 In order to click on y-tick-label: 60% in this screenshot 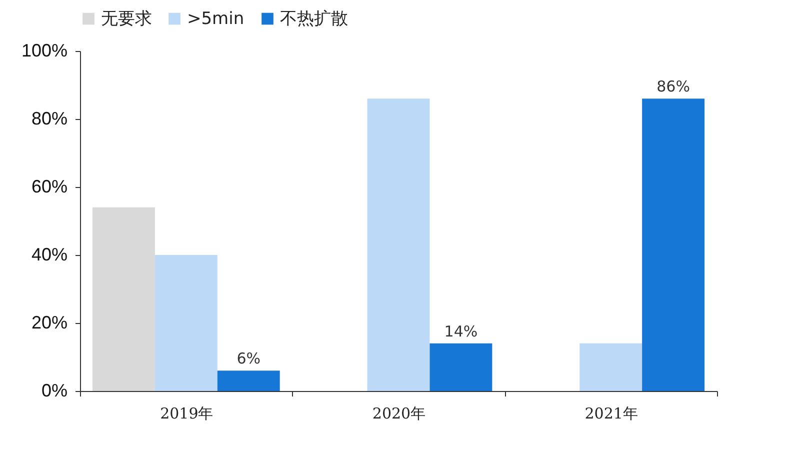, I will do `click(49, 186)`.